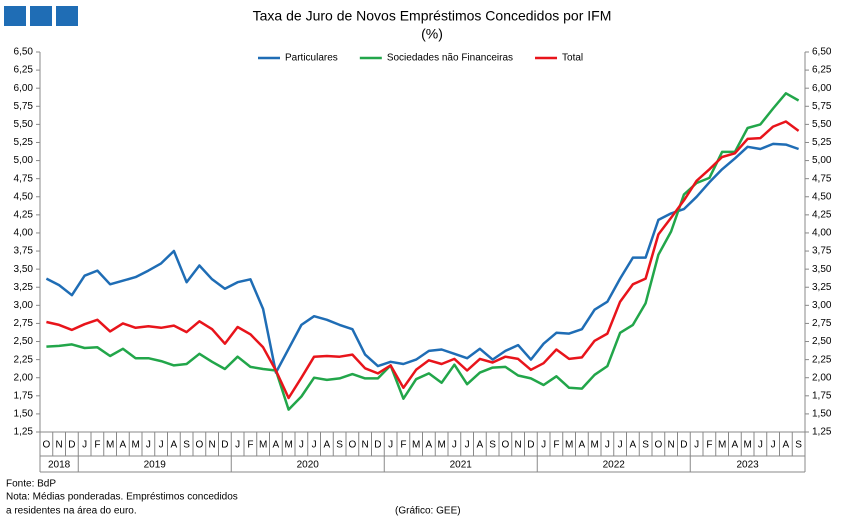 This screenshot has height=525, width=851. Describe the element at coordinates (614, 465) in the screenshot. I see `year-label: 2022` at that location.